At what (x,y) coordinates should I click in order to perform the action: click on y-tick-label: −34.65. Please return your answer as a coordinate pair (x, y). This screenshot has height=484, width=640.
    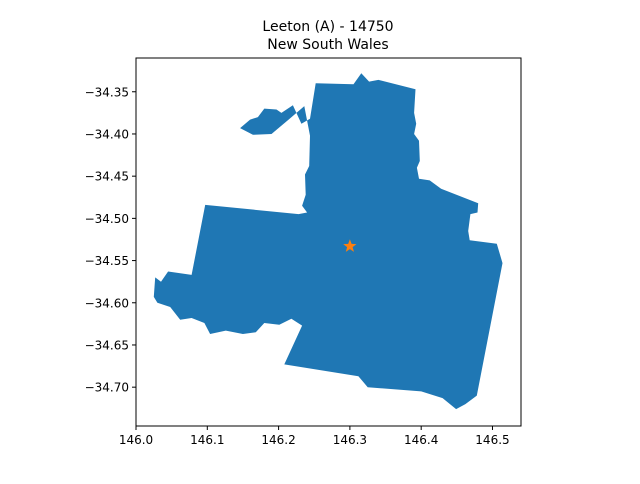
    Looking at the image, I should click on (107, 345).